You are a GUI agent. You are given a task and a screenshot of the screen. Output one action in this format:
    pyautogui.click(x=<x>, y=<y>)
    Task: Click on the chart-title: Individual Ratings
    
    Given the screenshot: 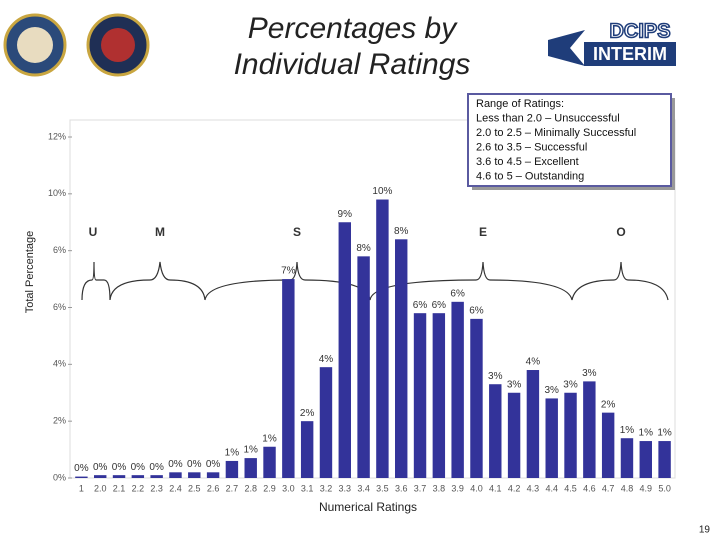 What is the action you would take?
    pyautogui.click(x=352, y=64)
    